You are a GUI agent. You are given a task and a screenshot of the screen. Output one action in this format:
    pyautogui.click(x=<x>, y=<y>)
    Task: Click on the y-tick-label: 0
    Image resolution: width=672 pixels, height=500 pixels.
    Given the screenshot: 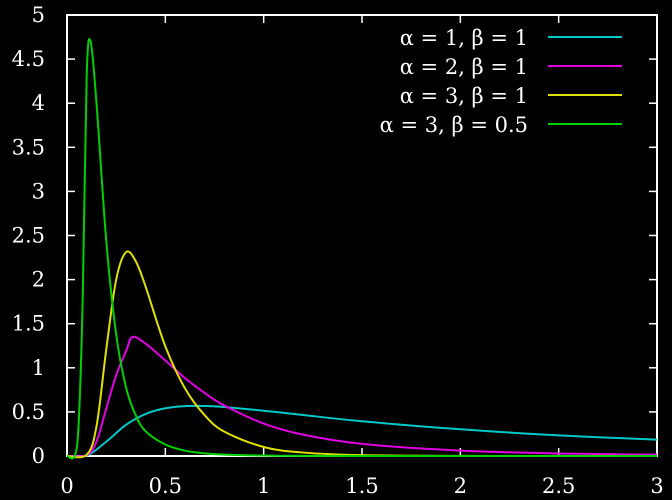 What is the action you would take?
    pyautogui.click(x=38, y=456)
    